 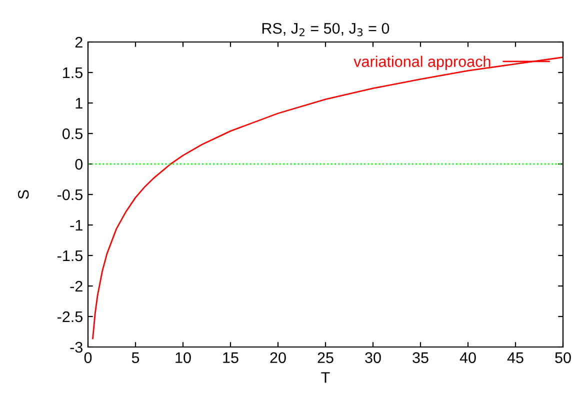 I want to click on x-tick-label: 40, so click(x=468, y=358).